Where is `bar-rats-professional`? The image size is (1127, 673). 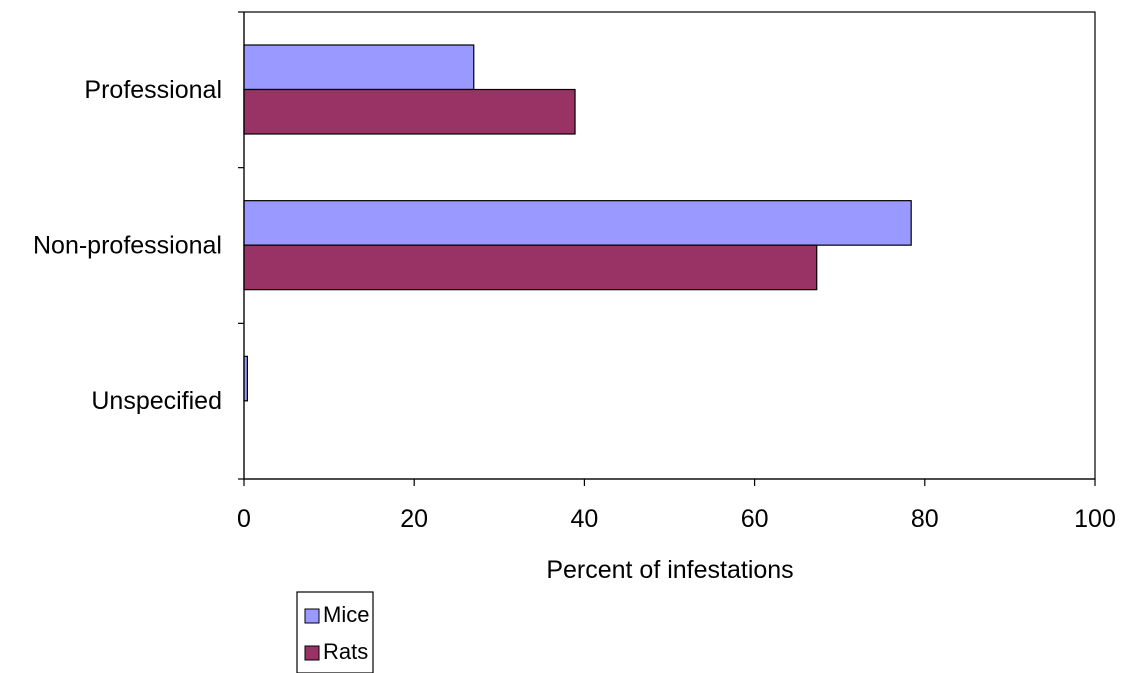 bar-rats-professional is located at coordinates (409, 111).